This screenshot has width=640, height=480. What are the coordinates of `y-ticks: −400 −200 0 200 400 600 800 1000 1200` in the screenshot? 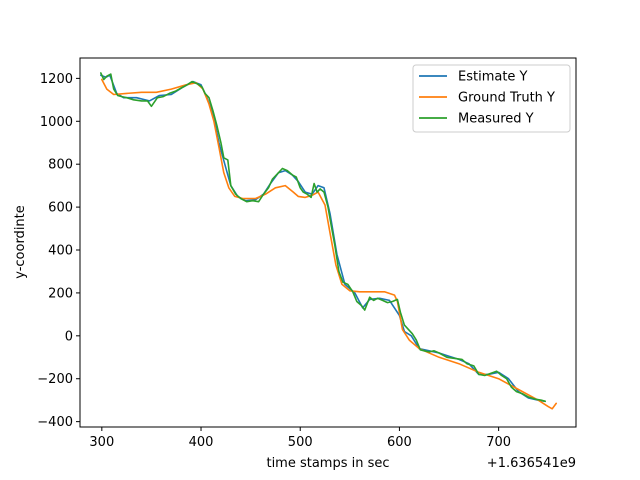 It's located at (58, 251).